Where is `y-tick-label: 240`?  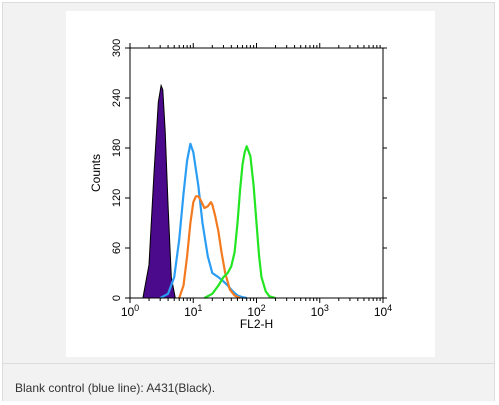 y-tick-label: 240 is located at coordinates (117, 98).